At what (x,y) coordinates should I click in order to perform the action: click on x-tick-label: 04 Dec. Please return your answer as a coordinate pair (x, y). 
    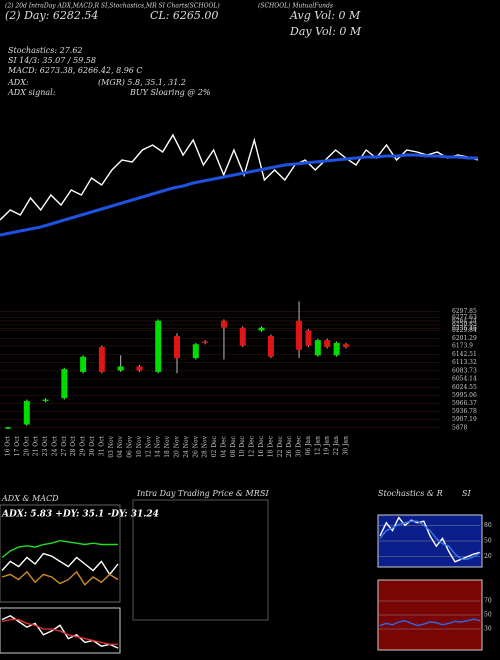
    Looking at the image, I should click on (223, 446).